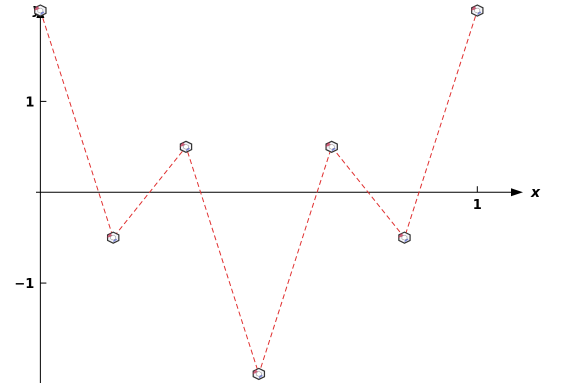 This screenshot has width=563, height=387. Describe the element at coordinates (24, 284) in the screenshot. I see `y-tick-label-1: −1` at that location.